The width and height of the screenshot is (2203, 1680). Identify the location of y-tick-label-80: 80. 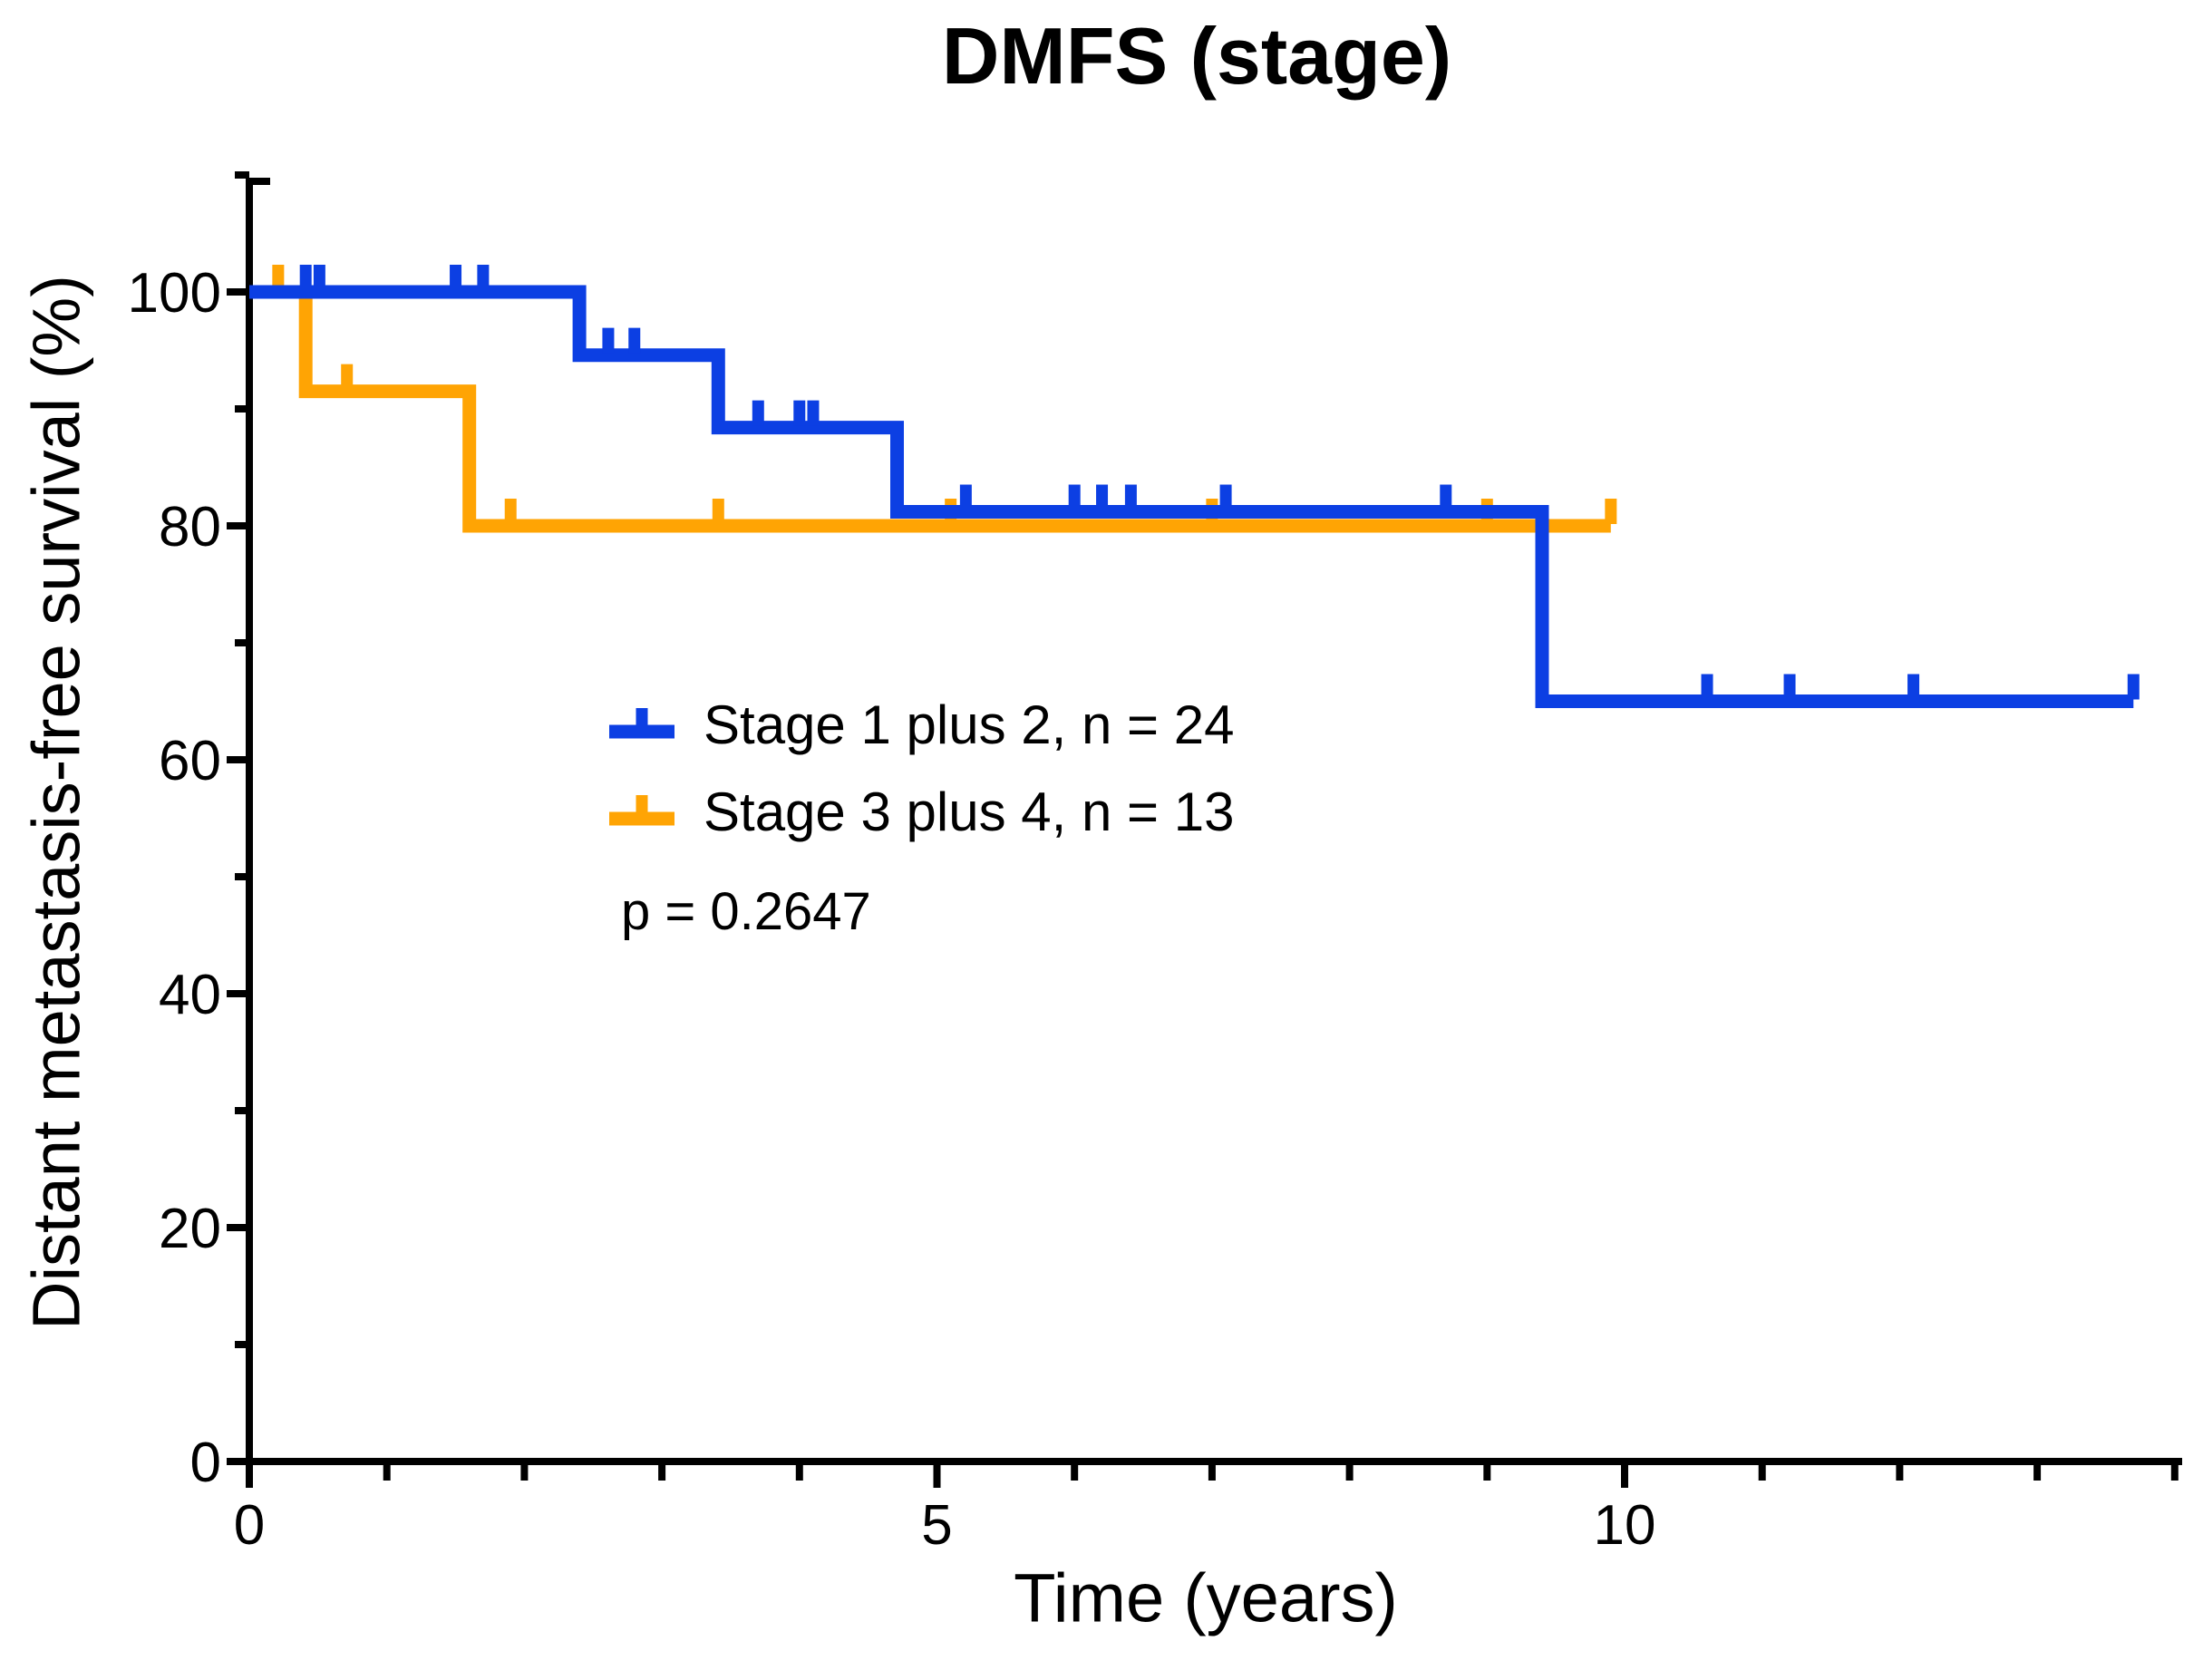
(190, 527).